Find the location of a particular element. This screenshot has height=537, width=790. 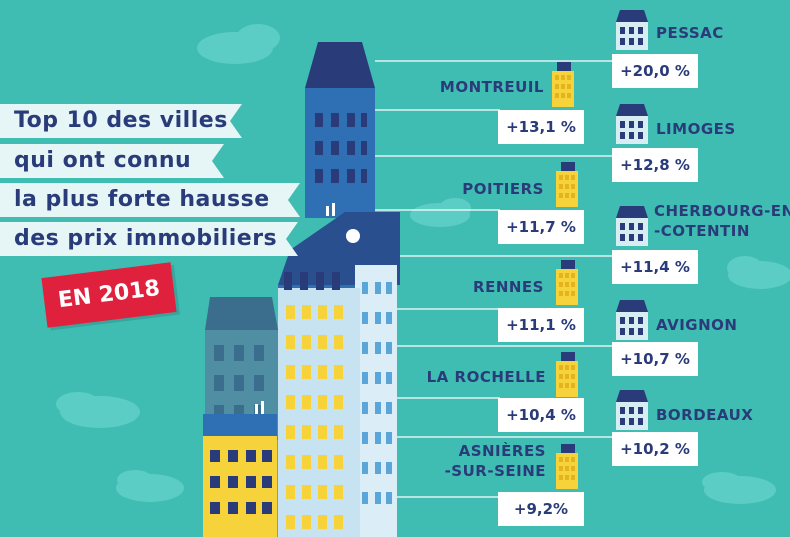

city-value-rennes: +11,1 % is located at coordinates (541, 325).